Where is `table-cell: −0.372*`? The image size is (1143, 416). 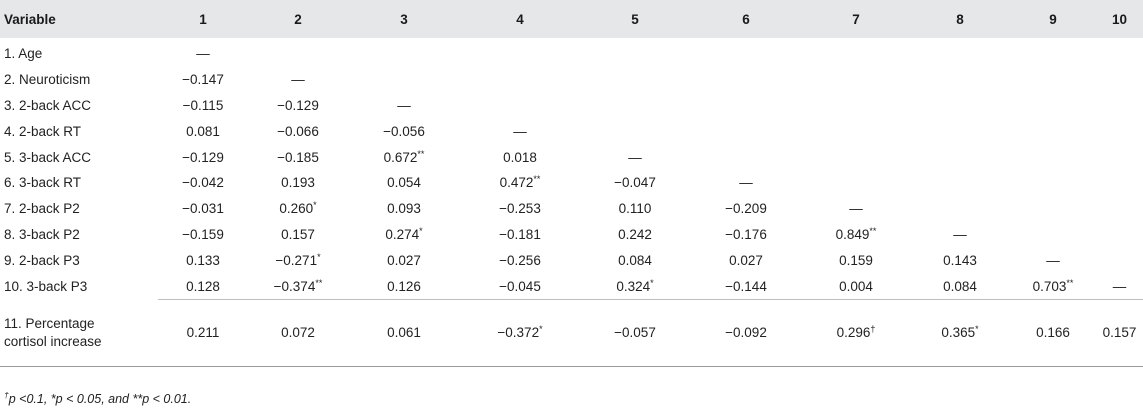
table-cell: −0.372* is located at coordinates (520, 332).